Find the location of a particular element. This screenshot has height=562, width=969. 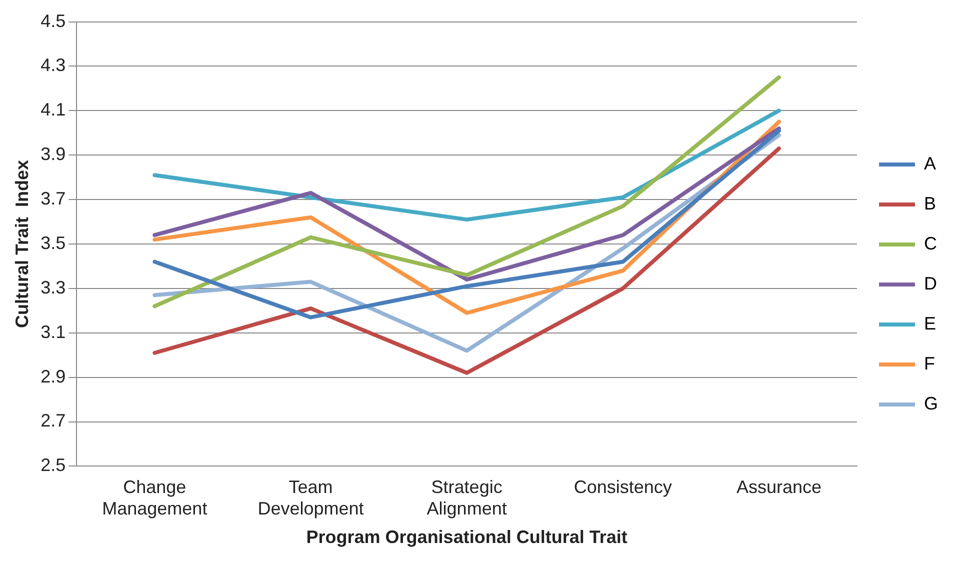

x-axis-title: Program Organisational Cultural Trait is located at coordinates (467, 537).